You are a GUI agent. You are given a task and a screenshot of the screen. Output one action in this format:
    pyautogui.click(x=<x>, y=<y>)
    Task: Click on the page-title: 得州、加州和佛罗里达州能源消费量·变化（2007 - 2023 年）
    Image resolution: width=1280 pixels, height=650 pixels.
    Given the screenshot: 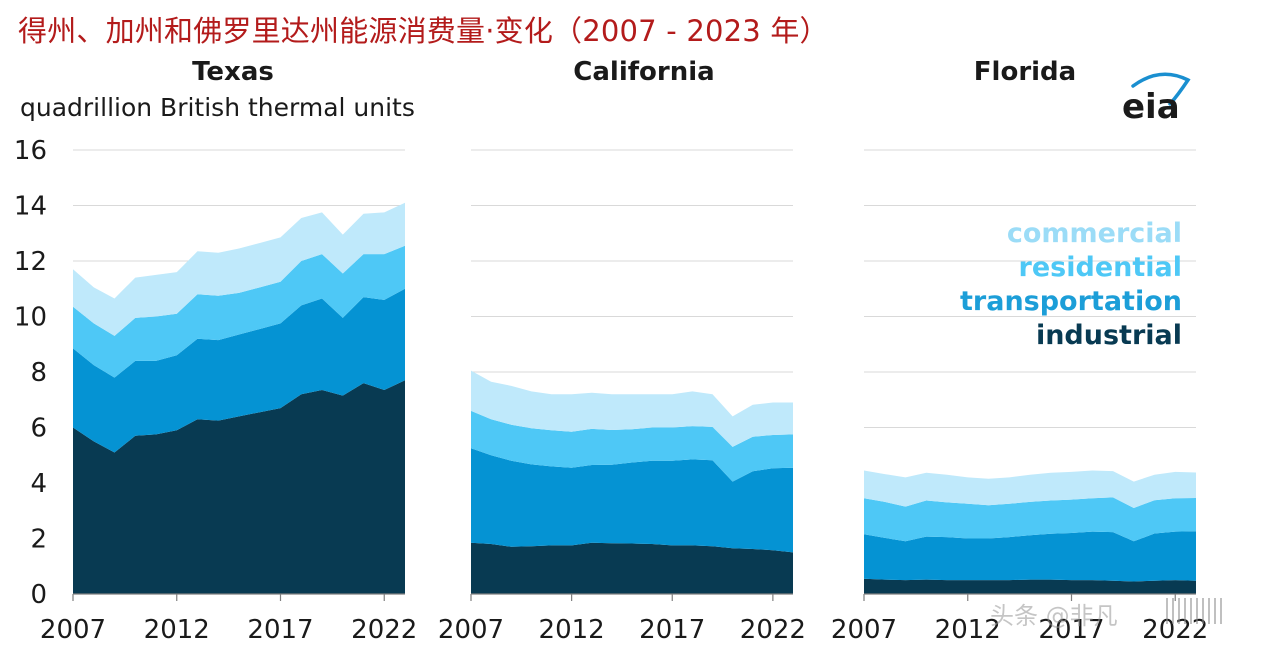 What is the action you would take?
    pyautogui.click(x=423, y=31)
    